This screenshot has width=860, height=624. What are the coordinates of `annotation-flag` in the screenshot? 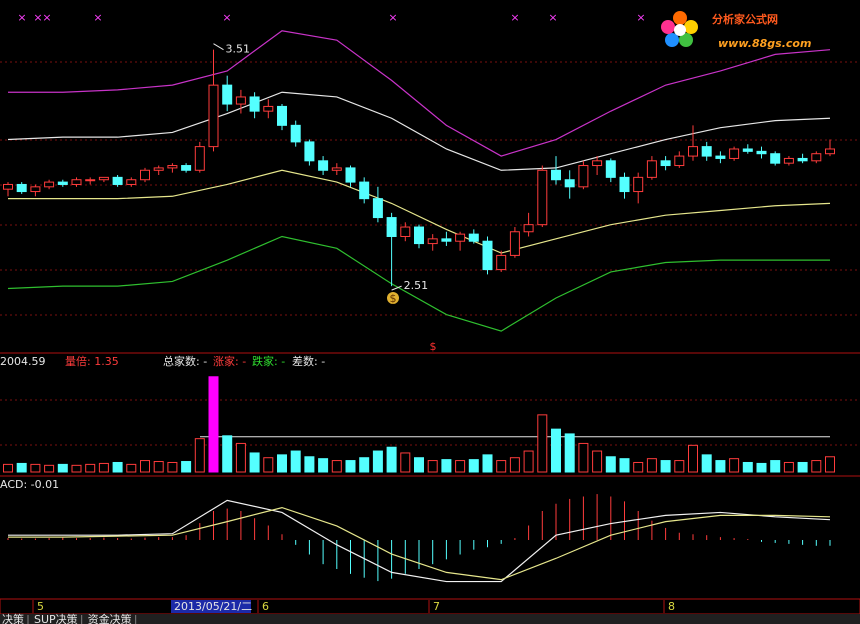 It's located at (396, 288).